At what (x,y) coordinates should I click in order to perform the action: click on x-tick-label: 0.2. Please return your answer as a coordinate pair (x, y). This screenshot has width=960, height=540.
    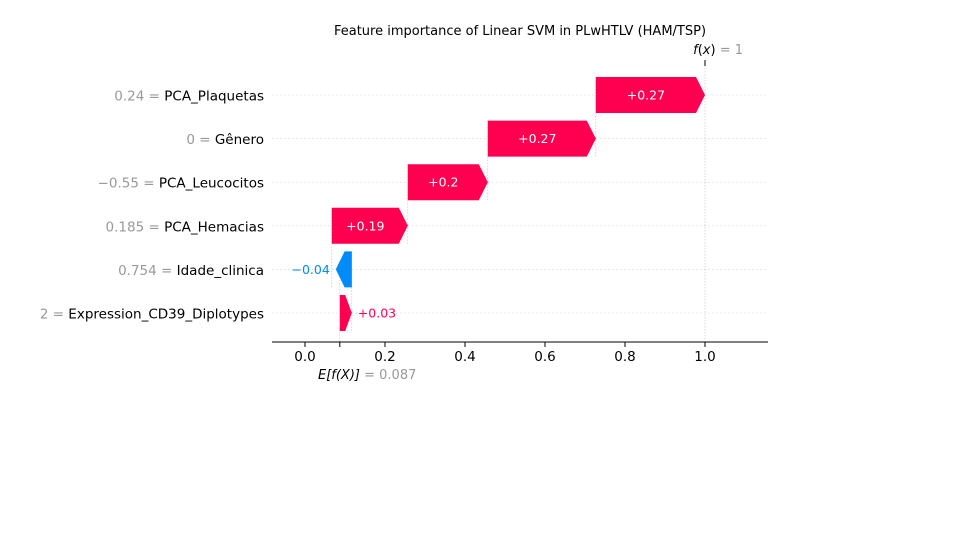
    Looking at the image, I should click on (384, 357).